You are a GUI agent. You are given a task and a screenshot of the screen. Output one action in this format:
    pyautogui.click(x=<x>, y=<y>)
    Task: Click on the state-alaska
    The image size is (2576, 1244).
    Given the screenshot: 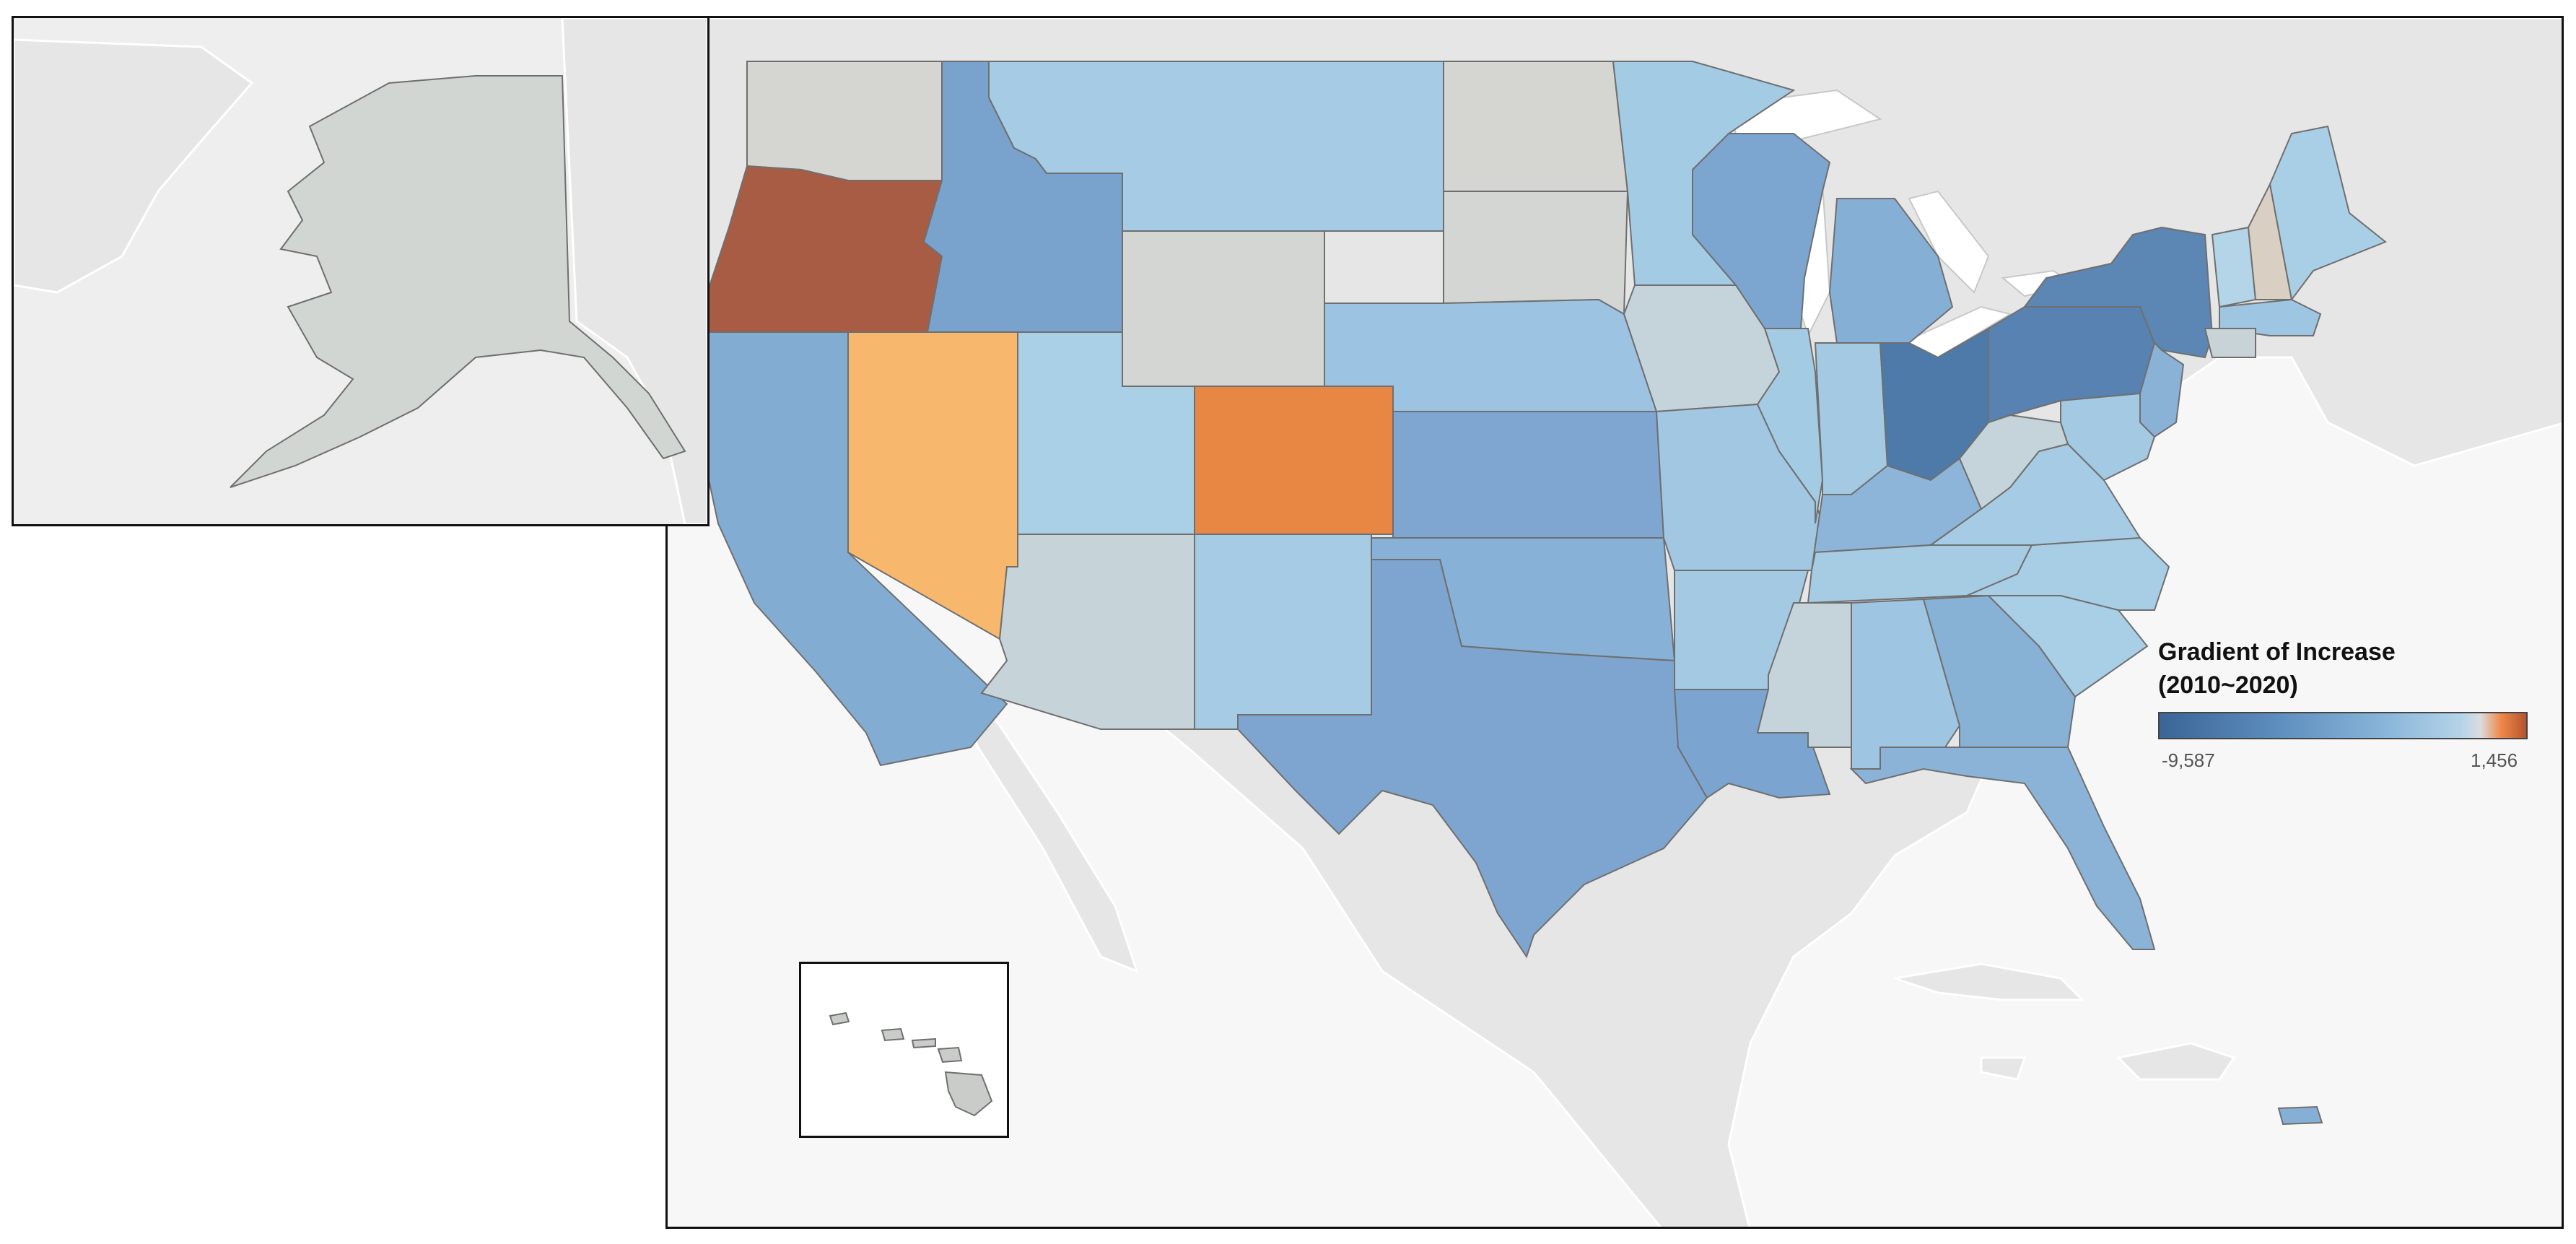 What is the action you would take?
    pyautogui.click(x=458, y=281)
    